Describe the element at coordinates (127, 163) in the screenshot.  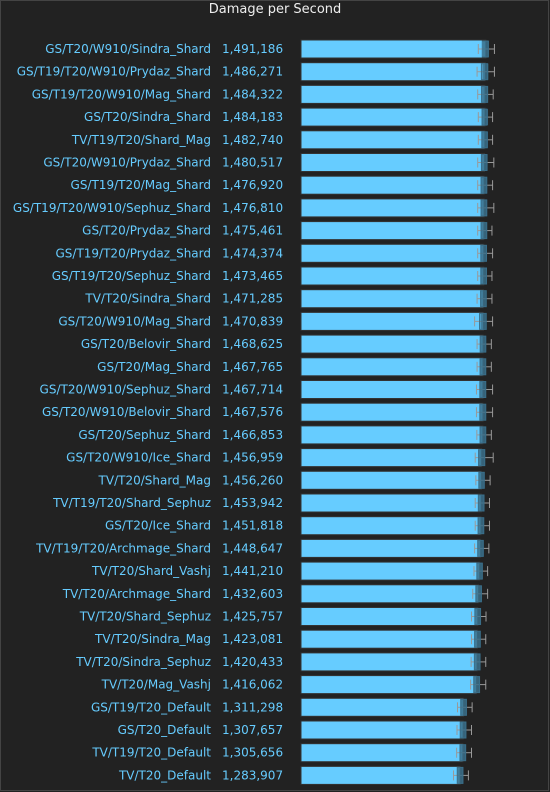
I see `row-label: GS/T20/W910/Prydaz_Shard` at that location.